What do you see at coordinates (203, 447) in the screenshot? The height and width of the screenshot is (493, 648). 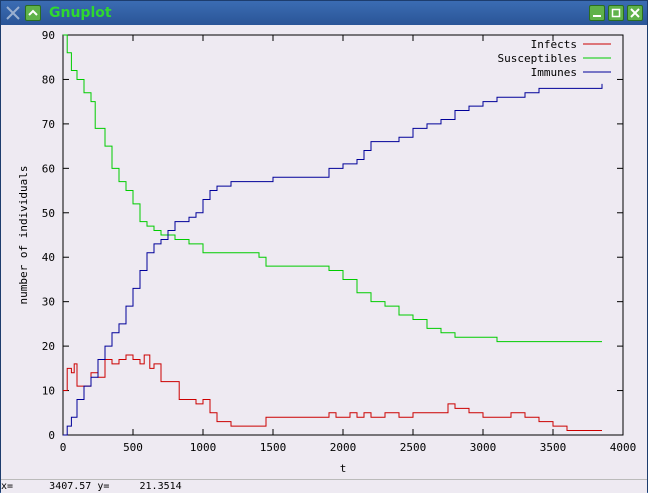 I see `x-tick-label: 1000` at bounding box center [203, 447].